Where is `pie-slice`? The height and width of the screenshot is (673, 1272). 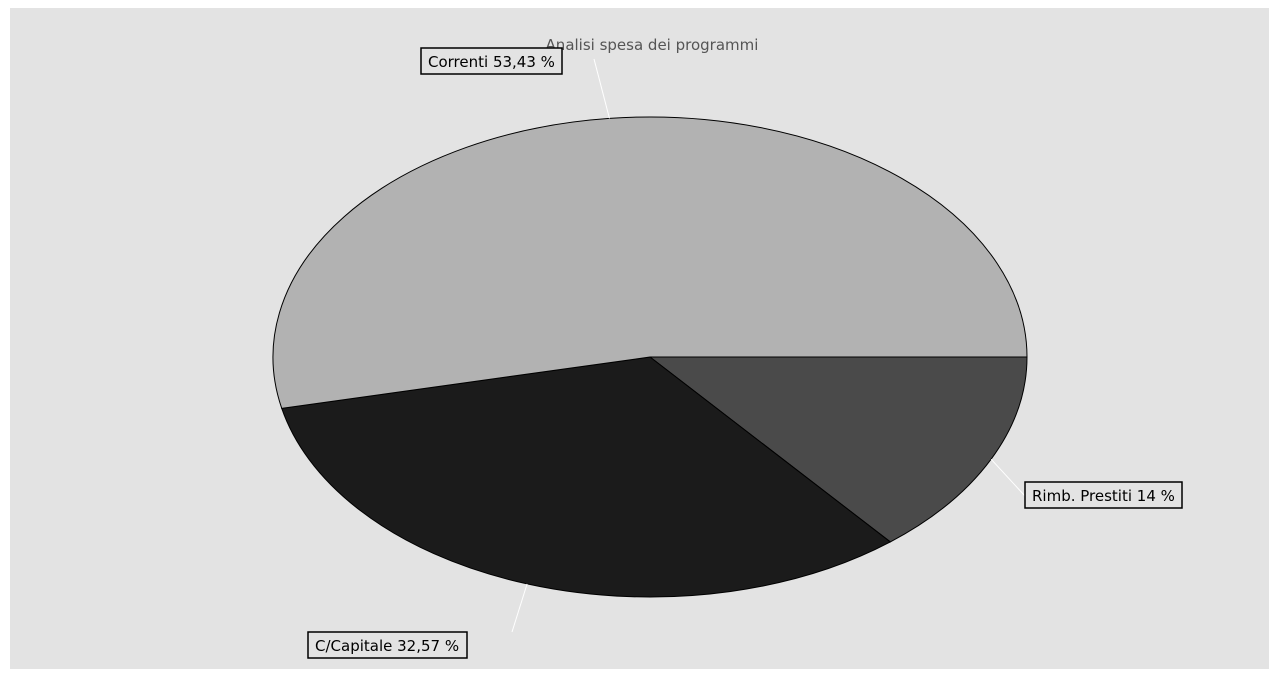
pie-slice is located at coordinates (838, 449).